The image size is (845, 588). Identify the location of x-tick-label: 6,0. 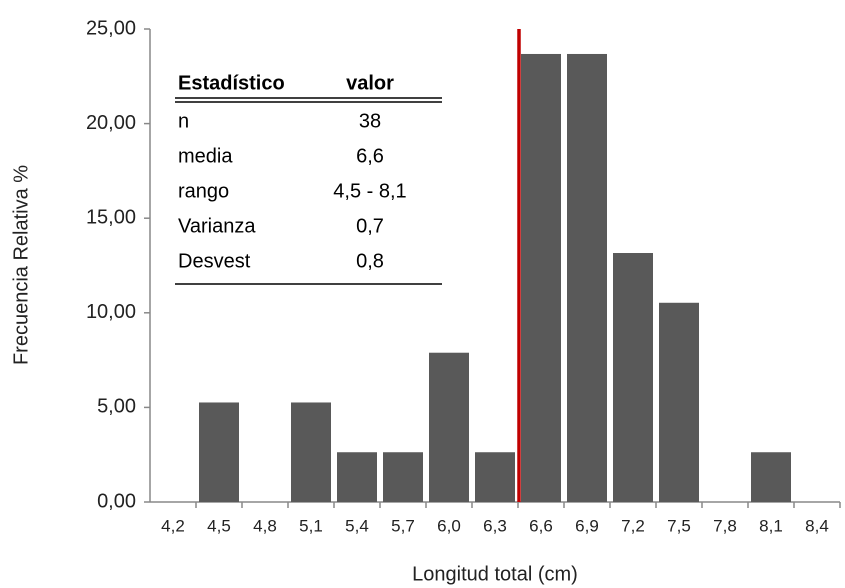
(449, 525).